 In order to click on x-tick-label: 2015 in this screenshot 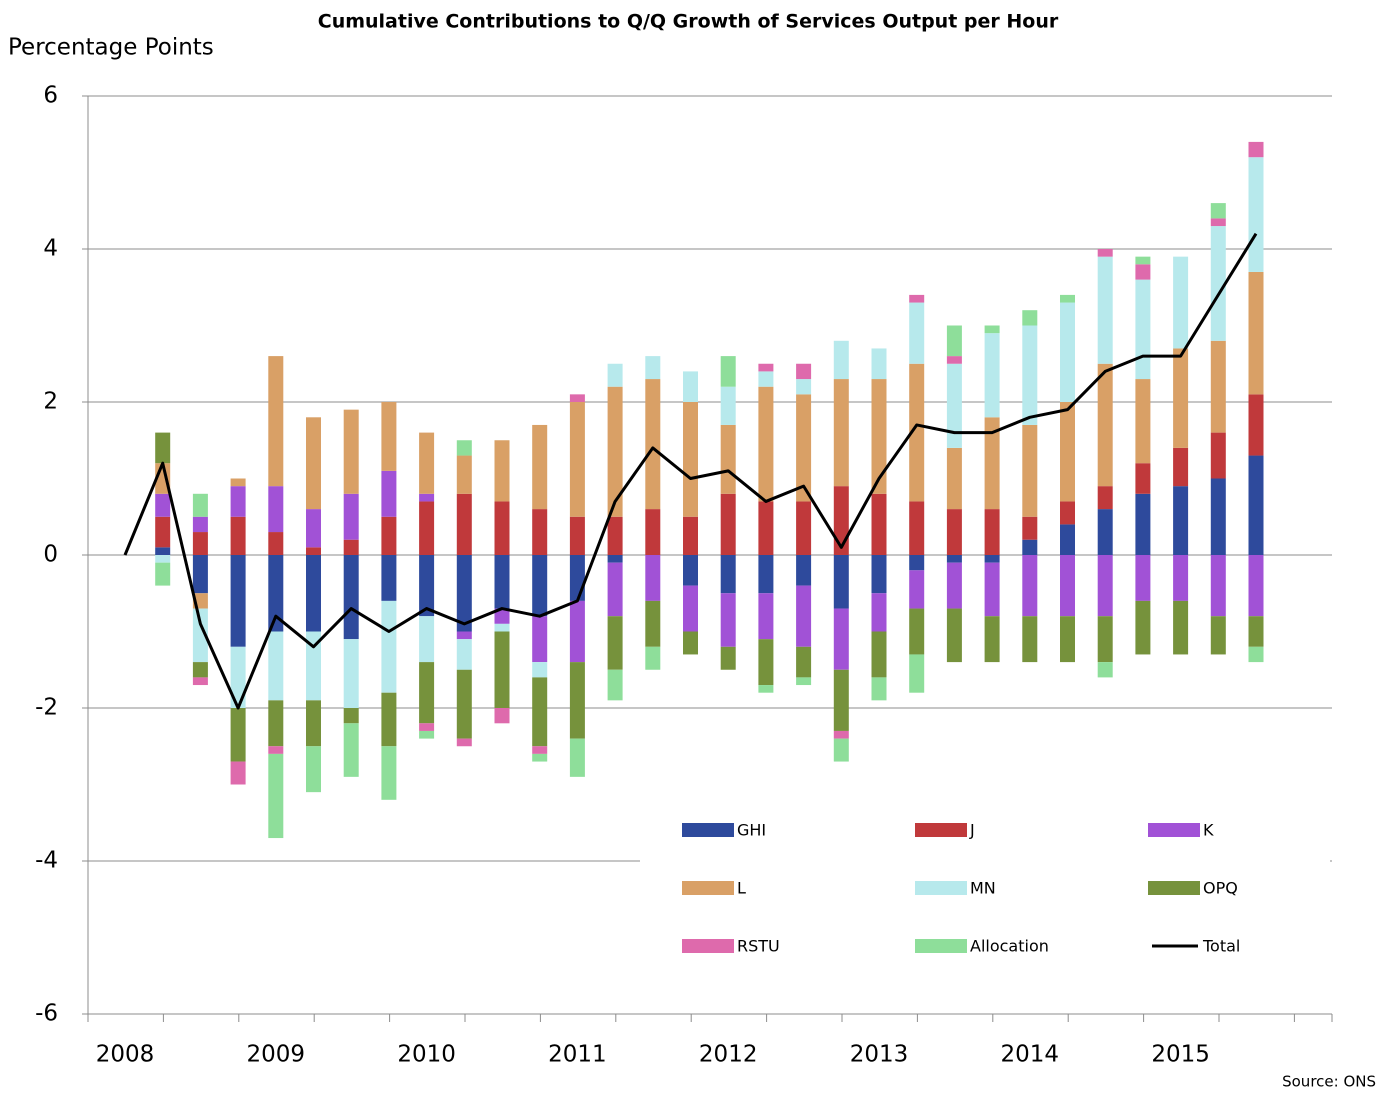, I will do `click(1180, 1055)`.